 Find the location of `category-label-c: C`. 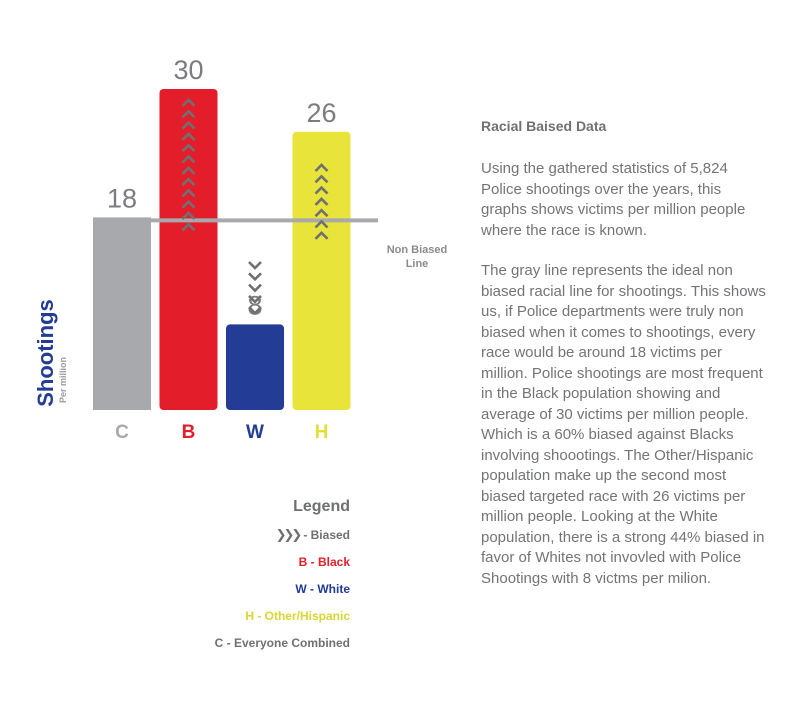

category-label-c: C is located at coordinates (122, 432).